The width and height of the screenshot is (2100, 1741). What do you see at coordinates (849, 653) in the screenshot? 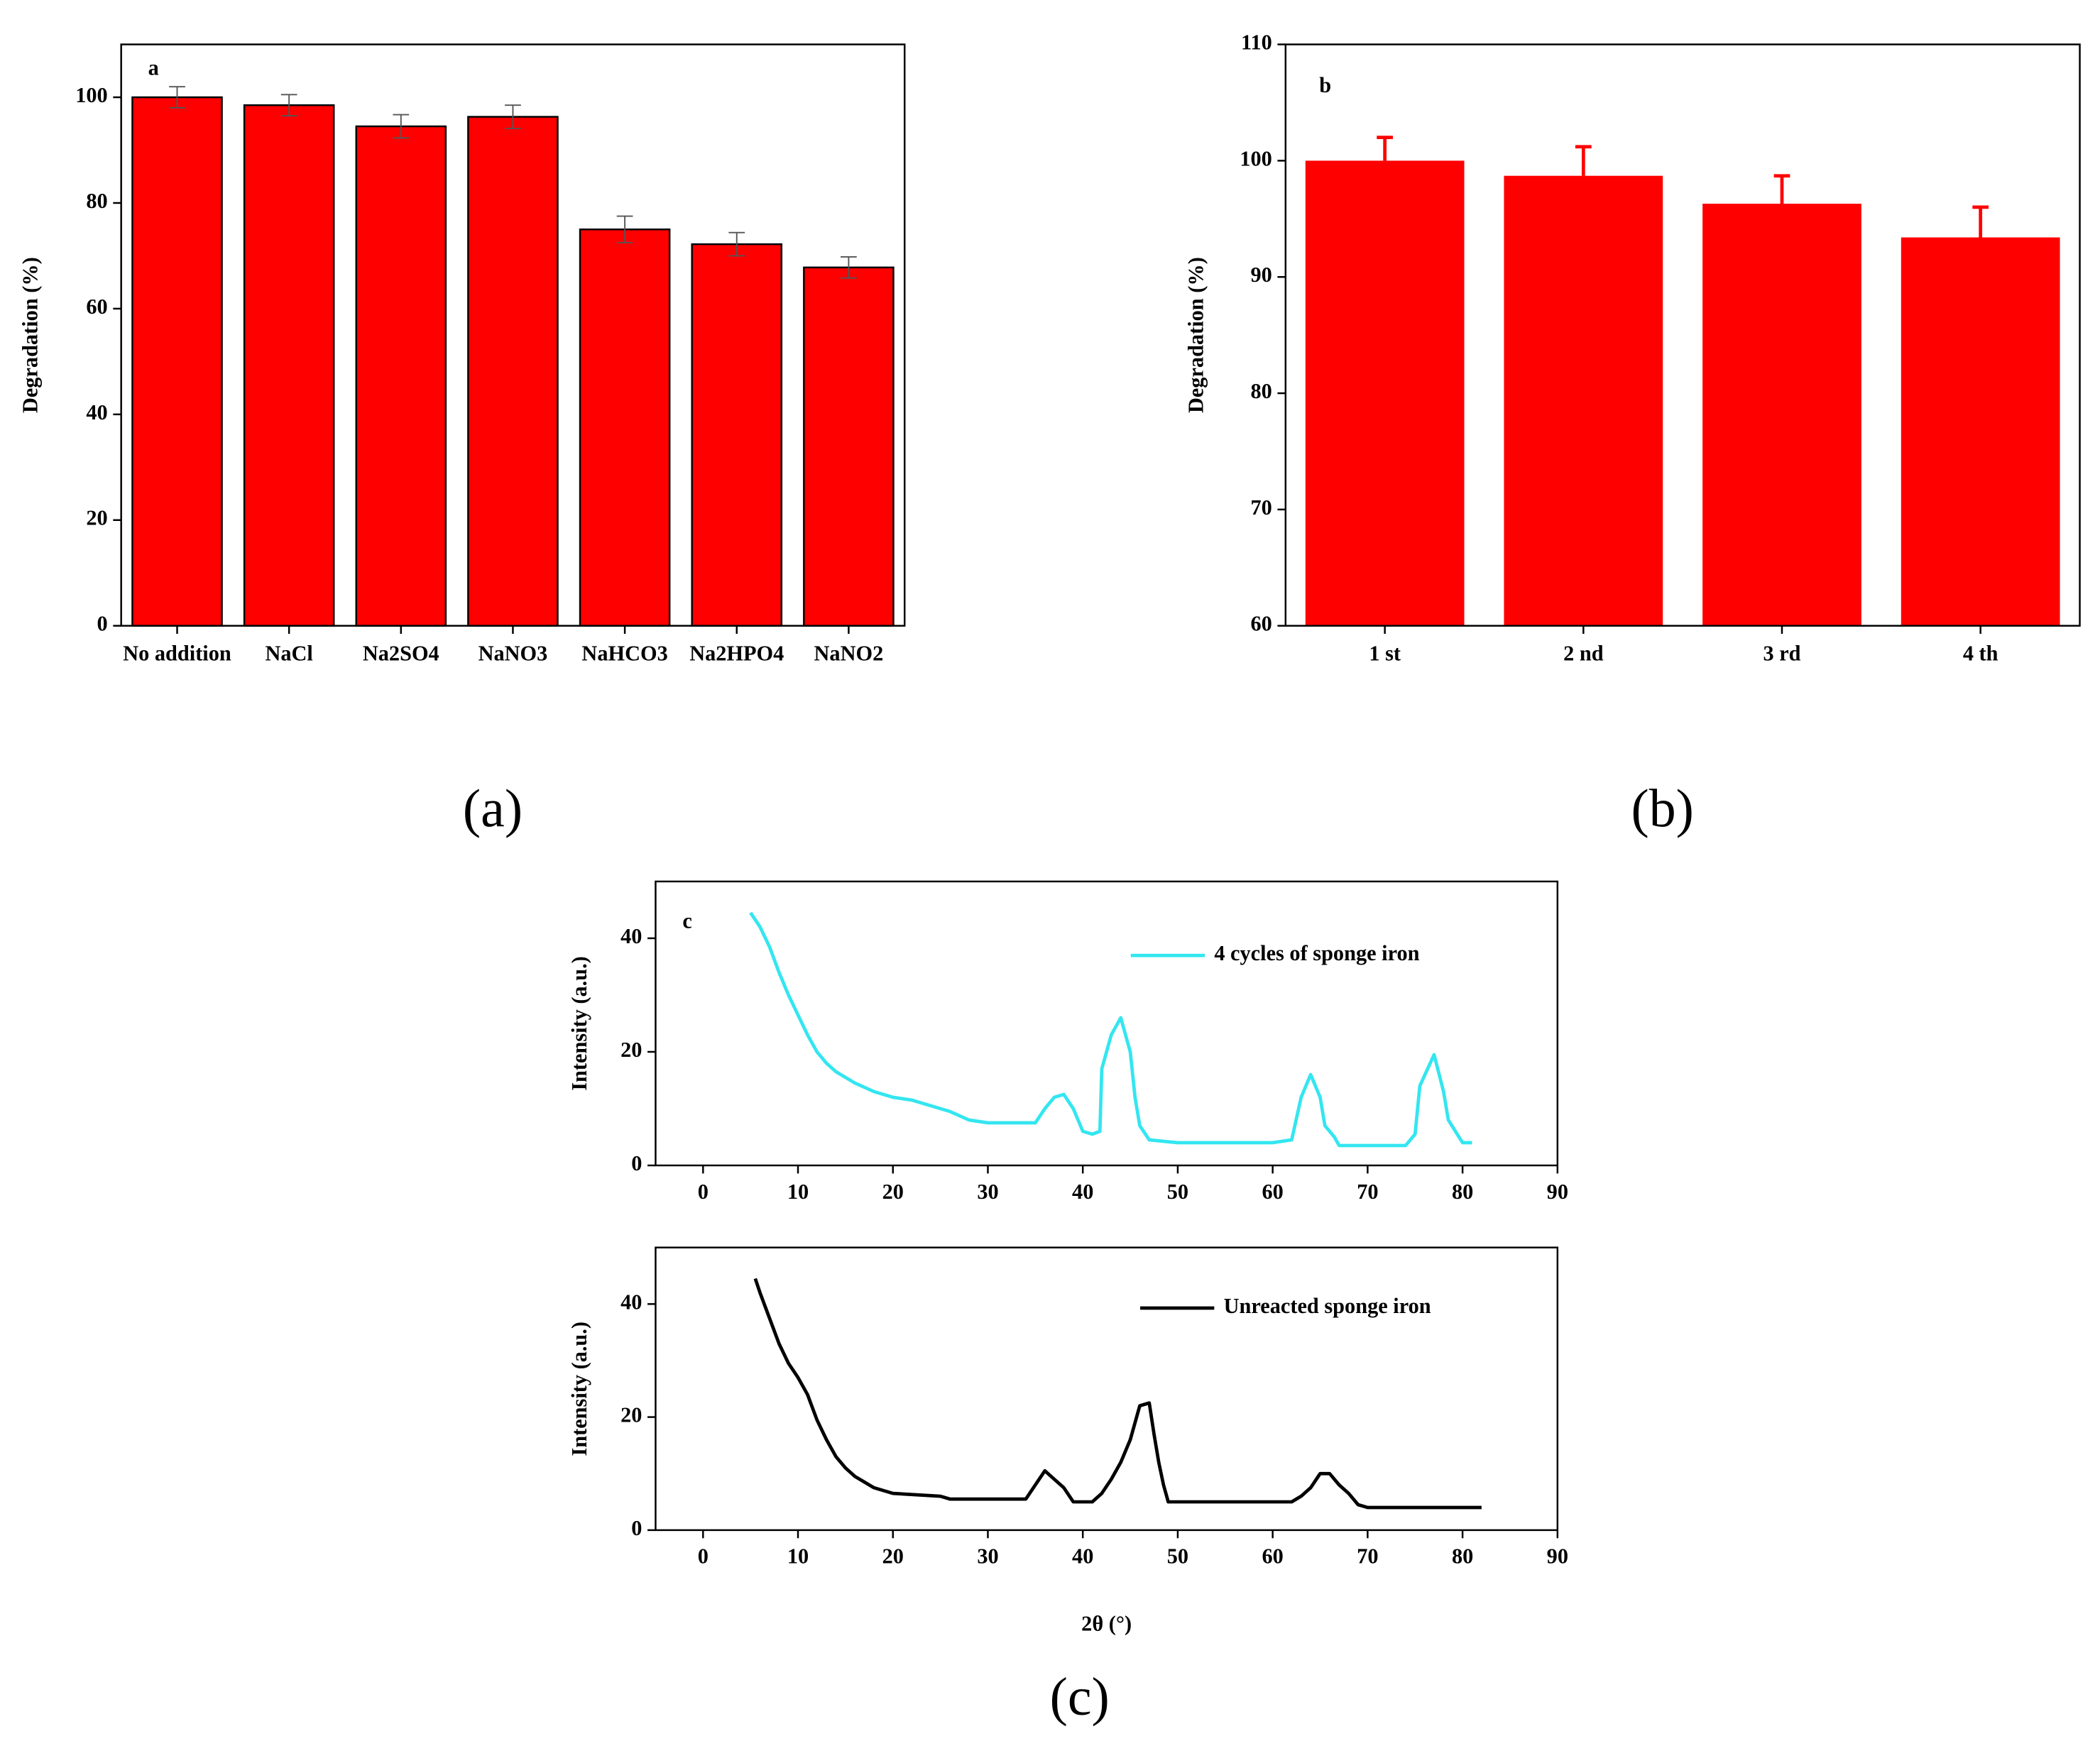
I see `x-tick-label: NaNO2` at bounding box center [849, 653].